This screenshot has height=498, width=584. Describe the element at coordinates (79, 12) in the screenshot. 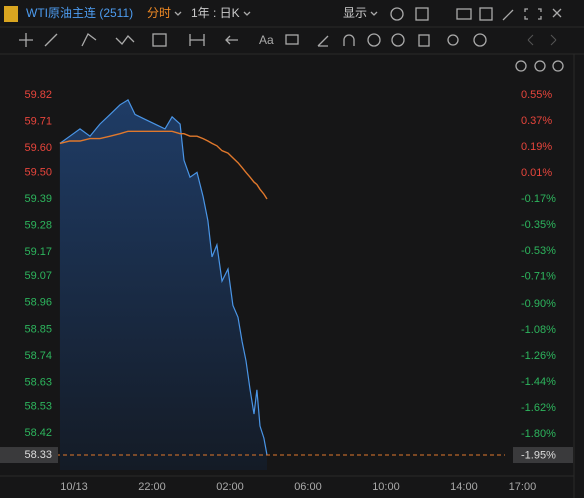

I see `symbol: WTI原油主连 (2511)` at that location.